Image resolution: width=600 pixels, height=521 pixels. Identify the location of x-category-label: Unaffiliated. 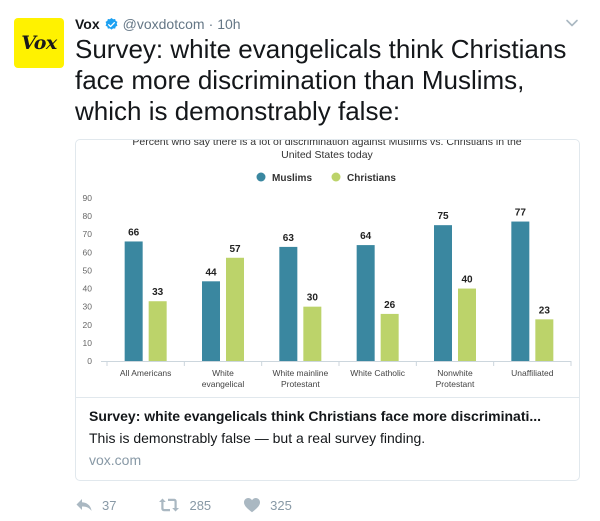
(532, 373).